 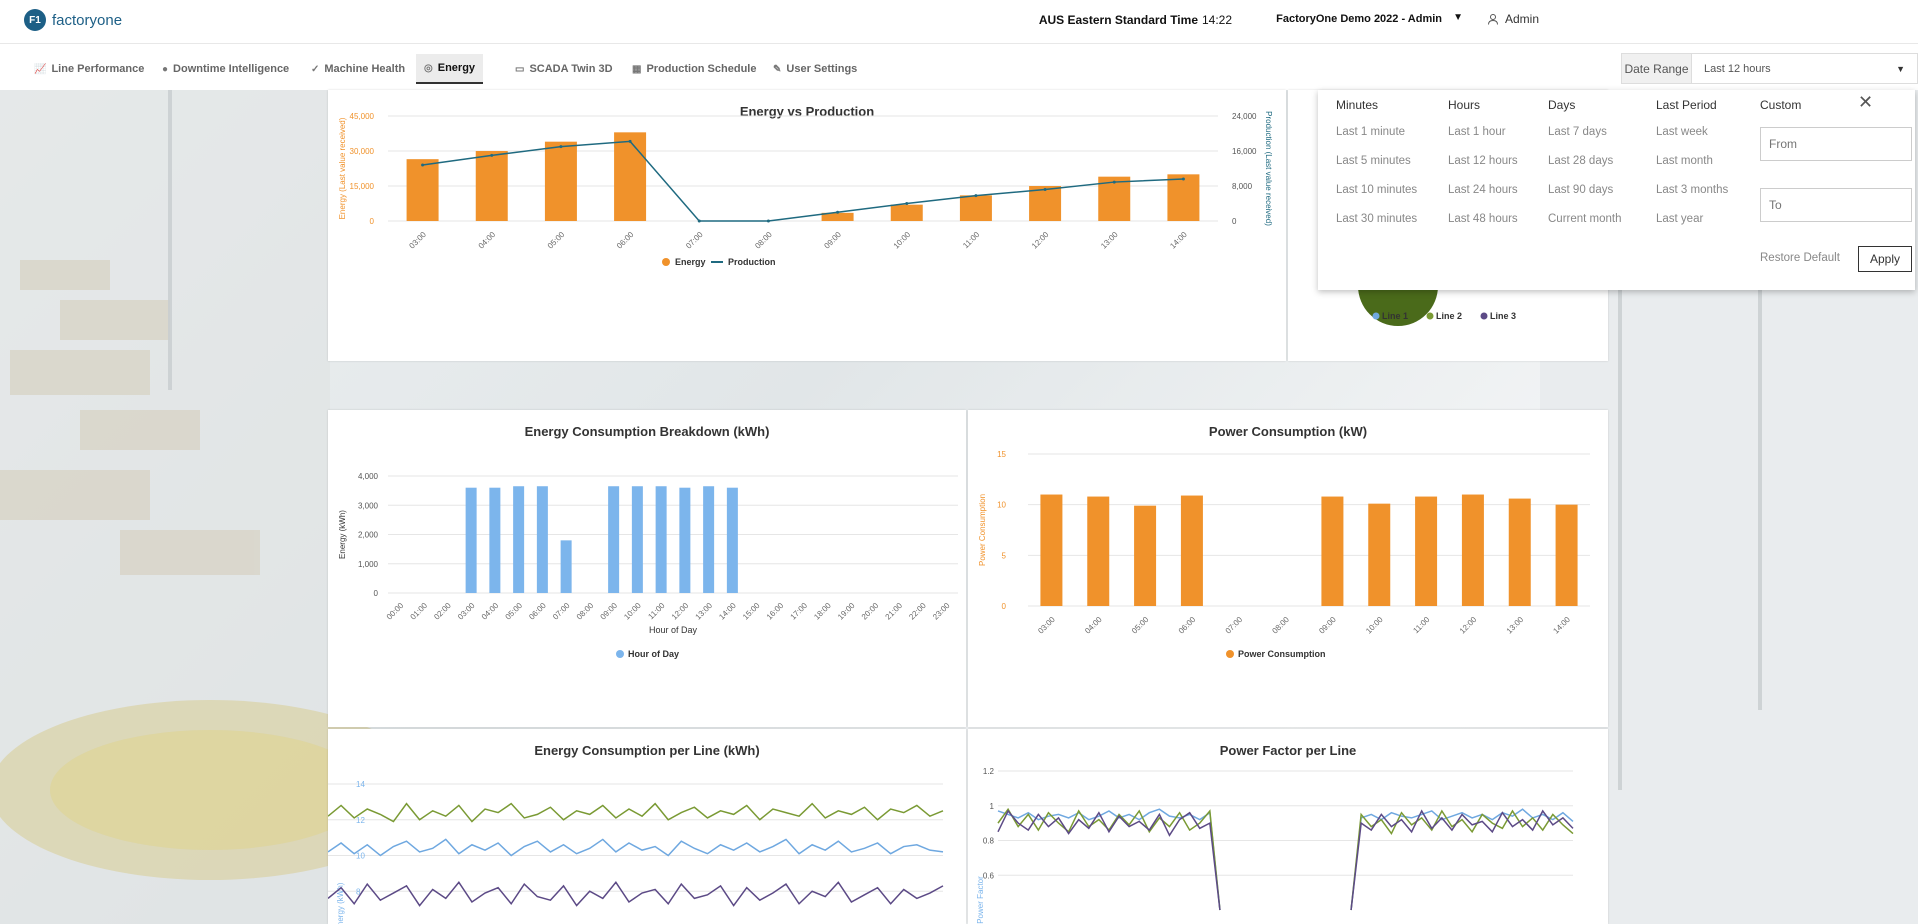 I want to click on option-last-48-hours: Last 48 hours, so click(x=1483, y=219).